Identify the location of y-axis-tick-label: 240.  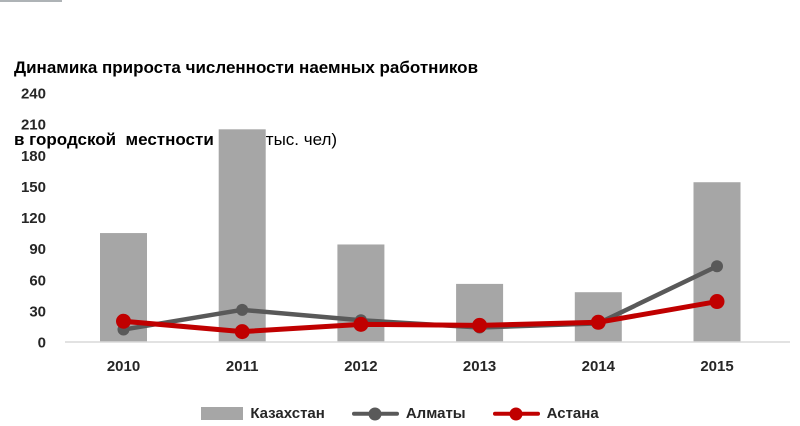
(33, 94).